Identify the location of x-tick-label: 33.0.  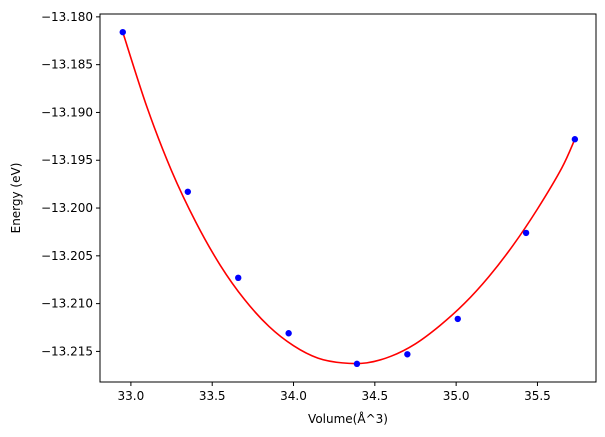
(131, 396).